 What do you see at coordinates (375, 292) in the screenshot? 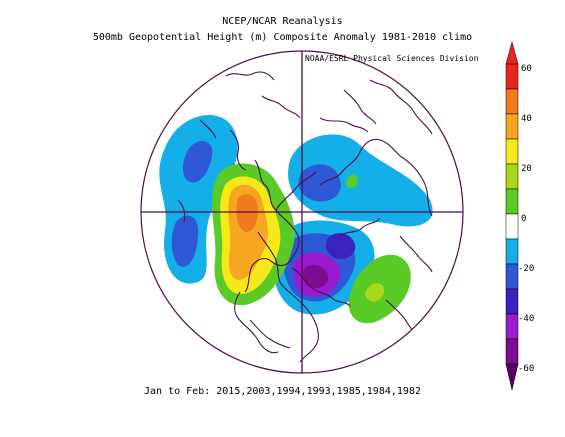
I see `anomaly-atlantic-positive-core` at bounding box center [375, 292].